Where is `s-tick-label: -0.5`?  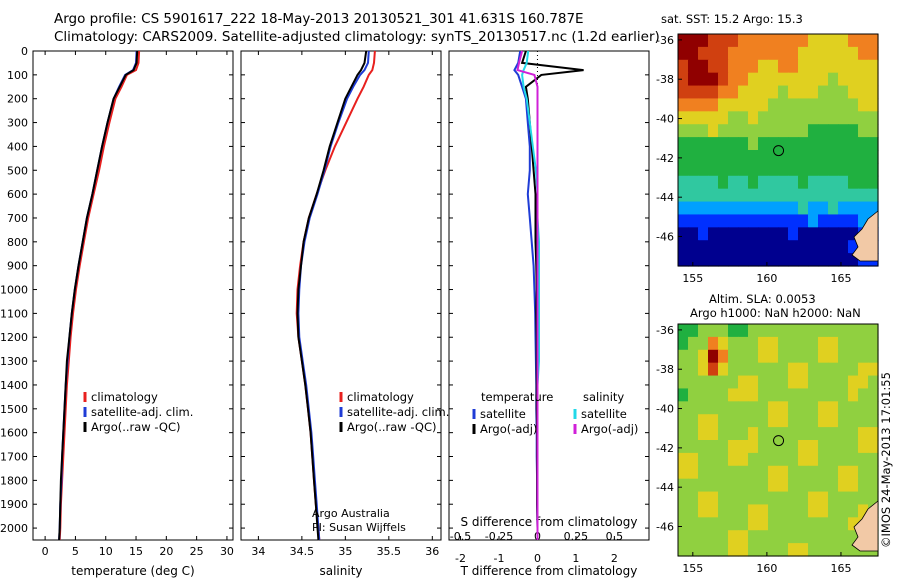
s-tick-label: -0.5 is located at coordinates (460, 536).